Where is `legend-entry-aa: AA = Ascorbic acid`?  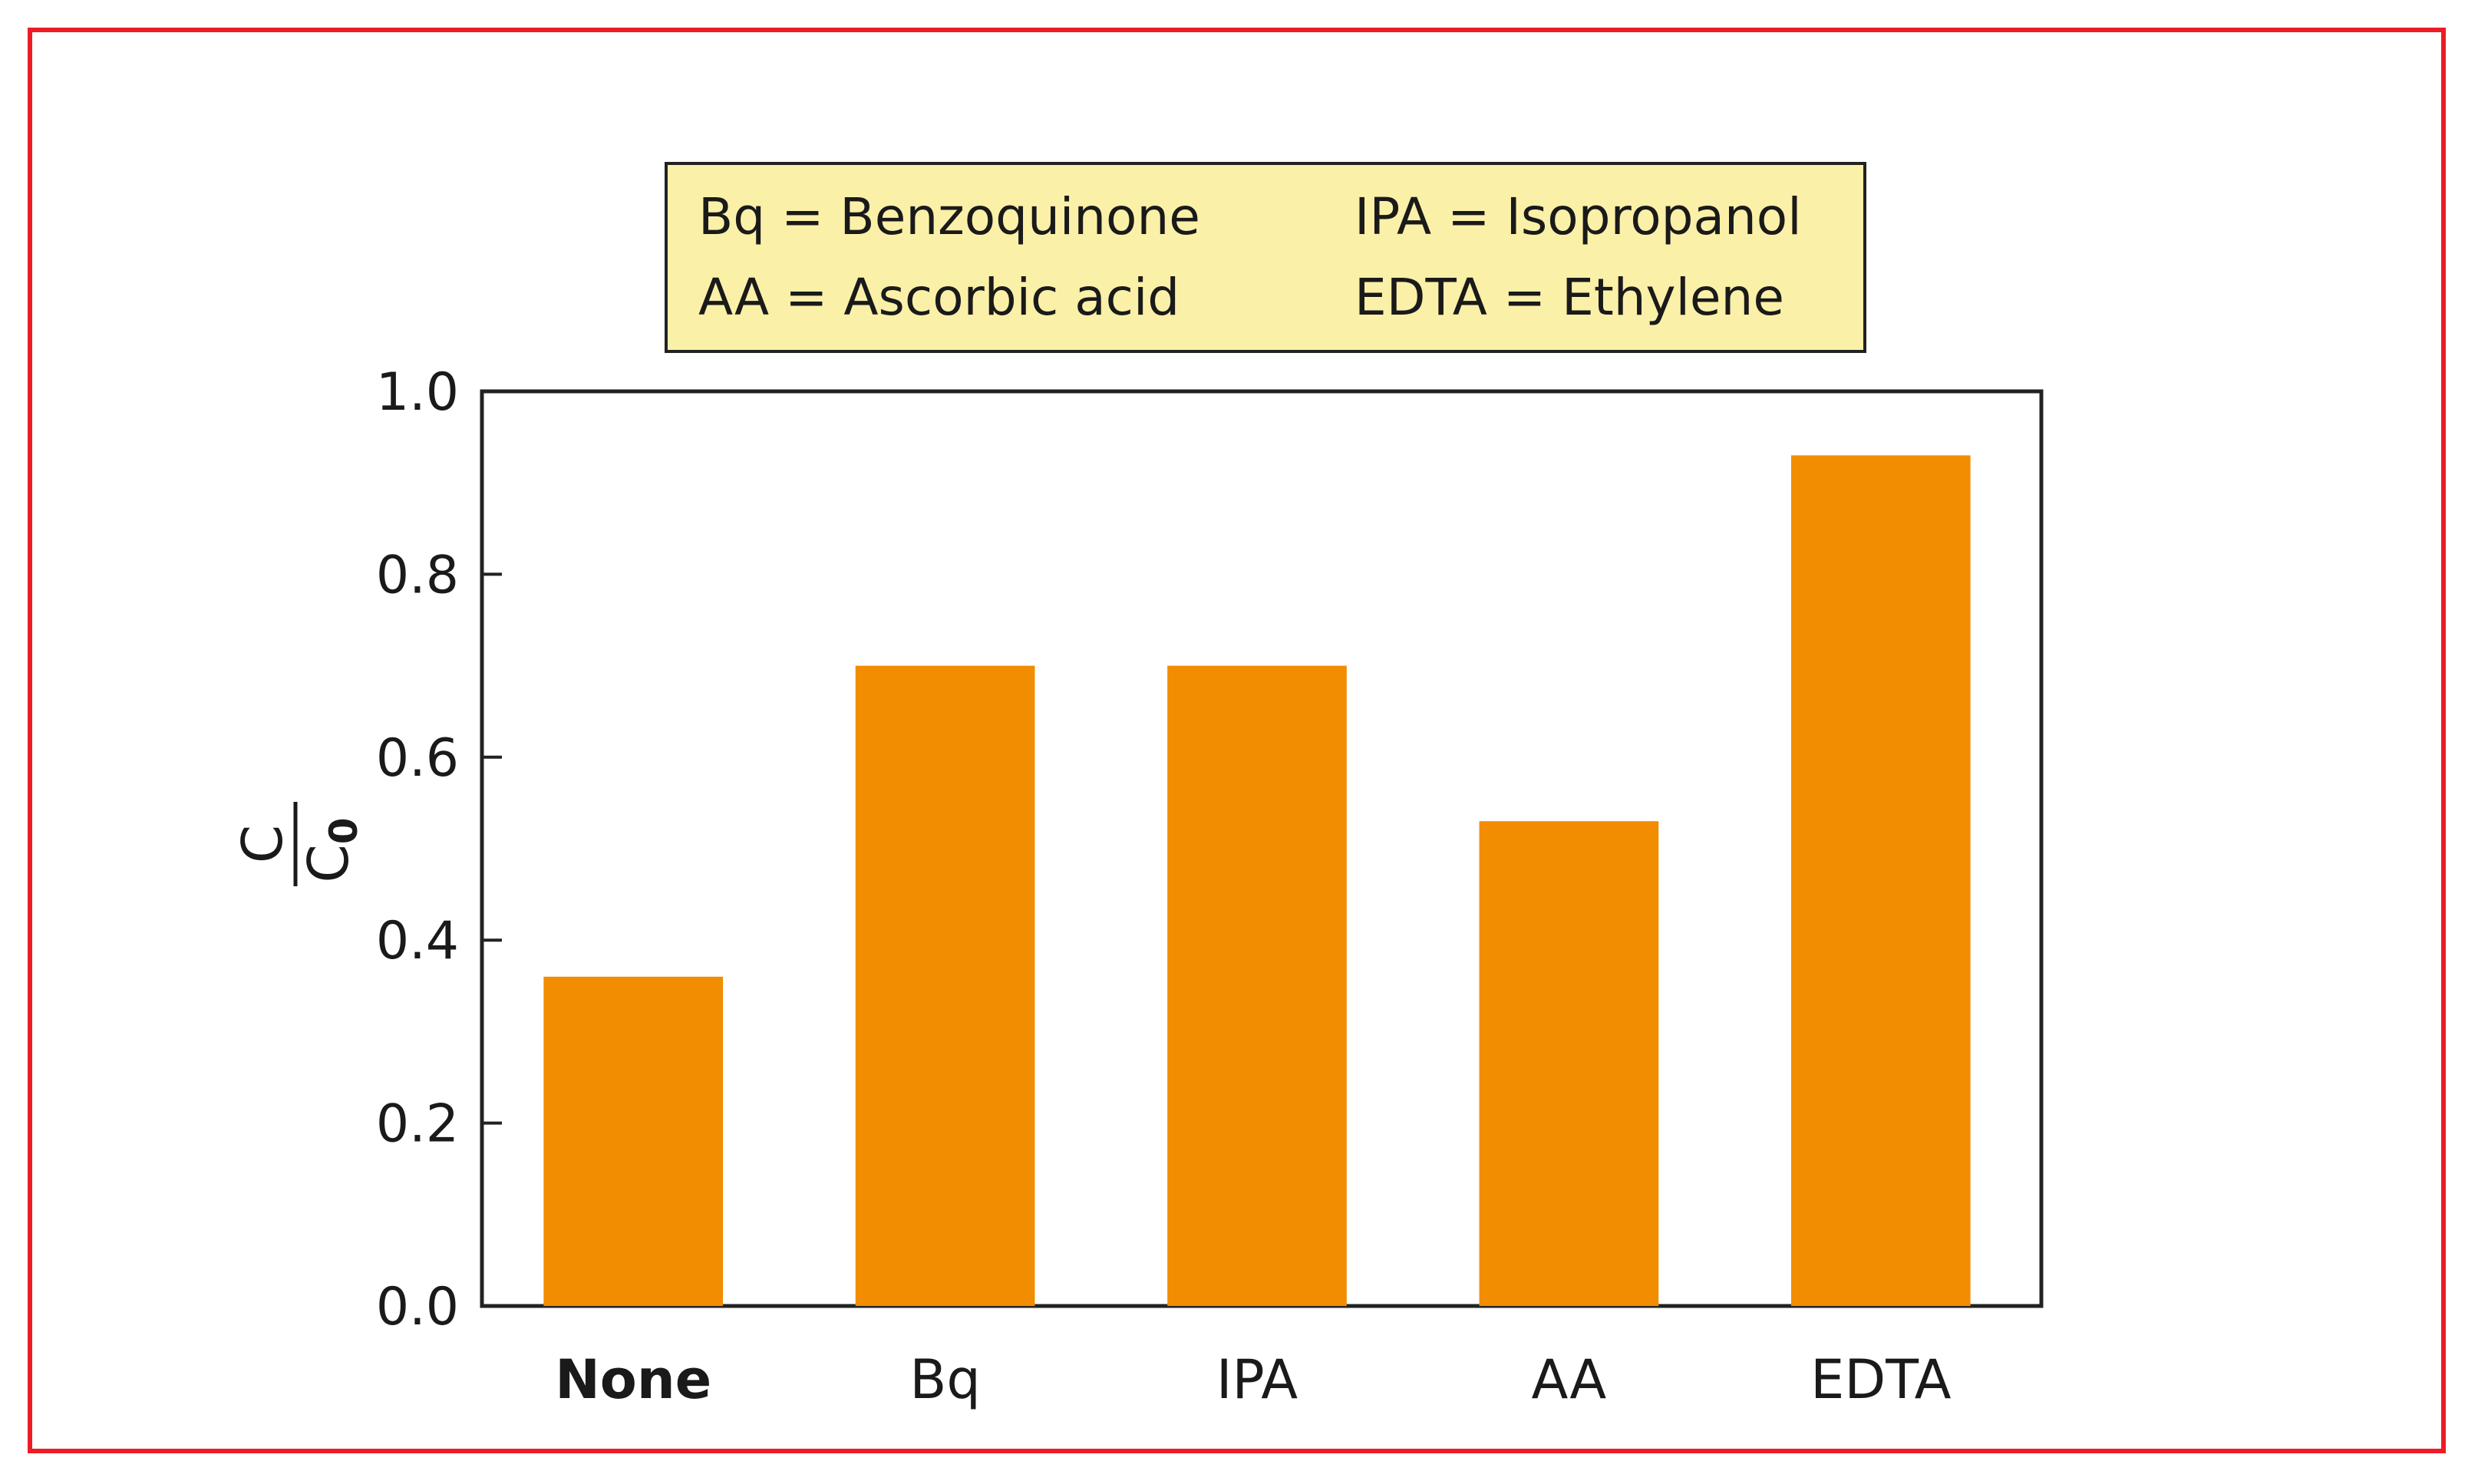 legend-entry-aa: AA = Ascorbic acid is located at coordinates (939, 297).